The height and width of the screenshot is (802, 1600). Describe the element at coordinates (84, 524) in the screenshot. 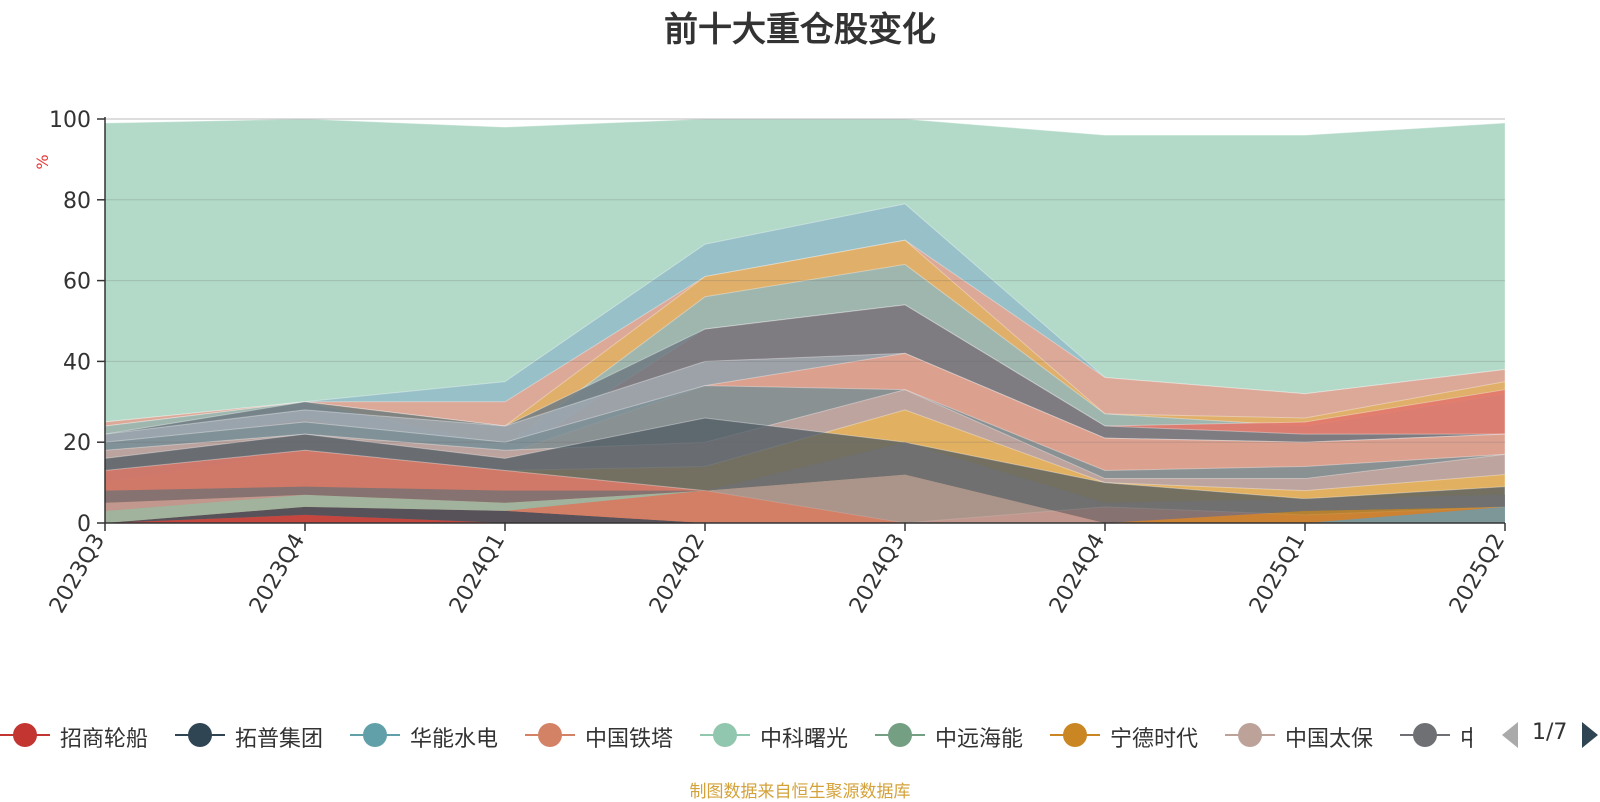

I see `y-tick-label: 0` at that location.